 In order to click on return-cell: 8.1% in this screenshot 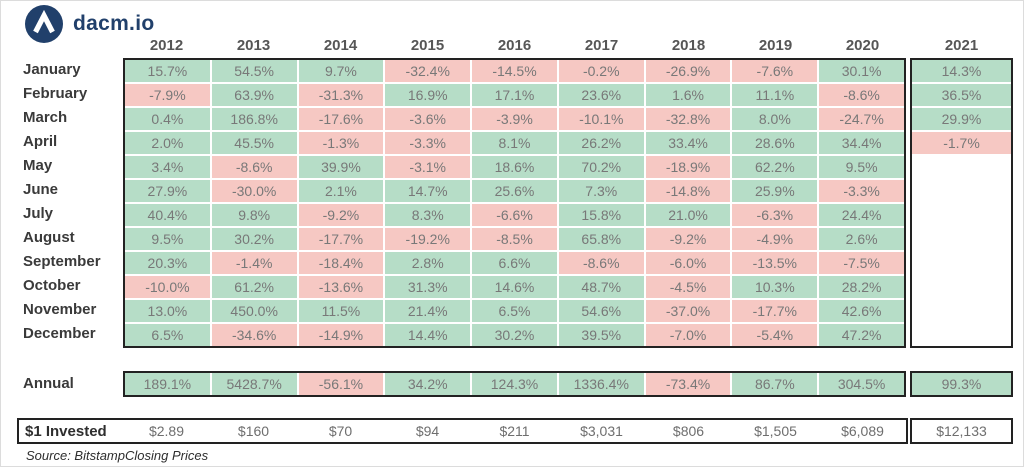, I will do `click(514, 143)`.